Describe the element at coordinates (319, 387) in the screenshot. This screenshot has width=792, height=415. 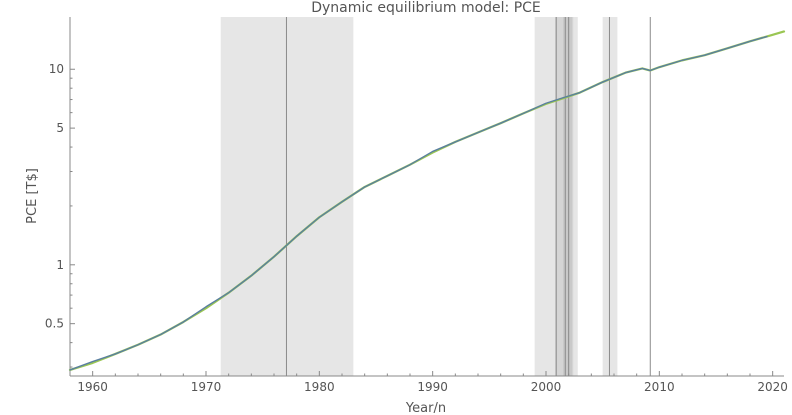
I see `x-tick-label: 1980` at that location.